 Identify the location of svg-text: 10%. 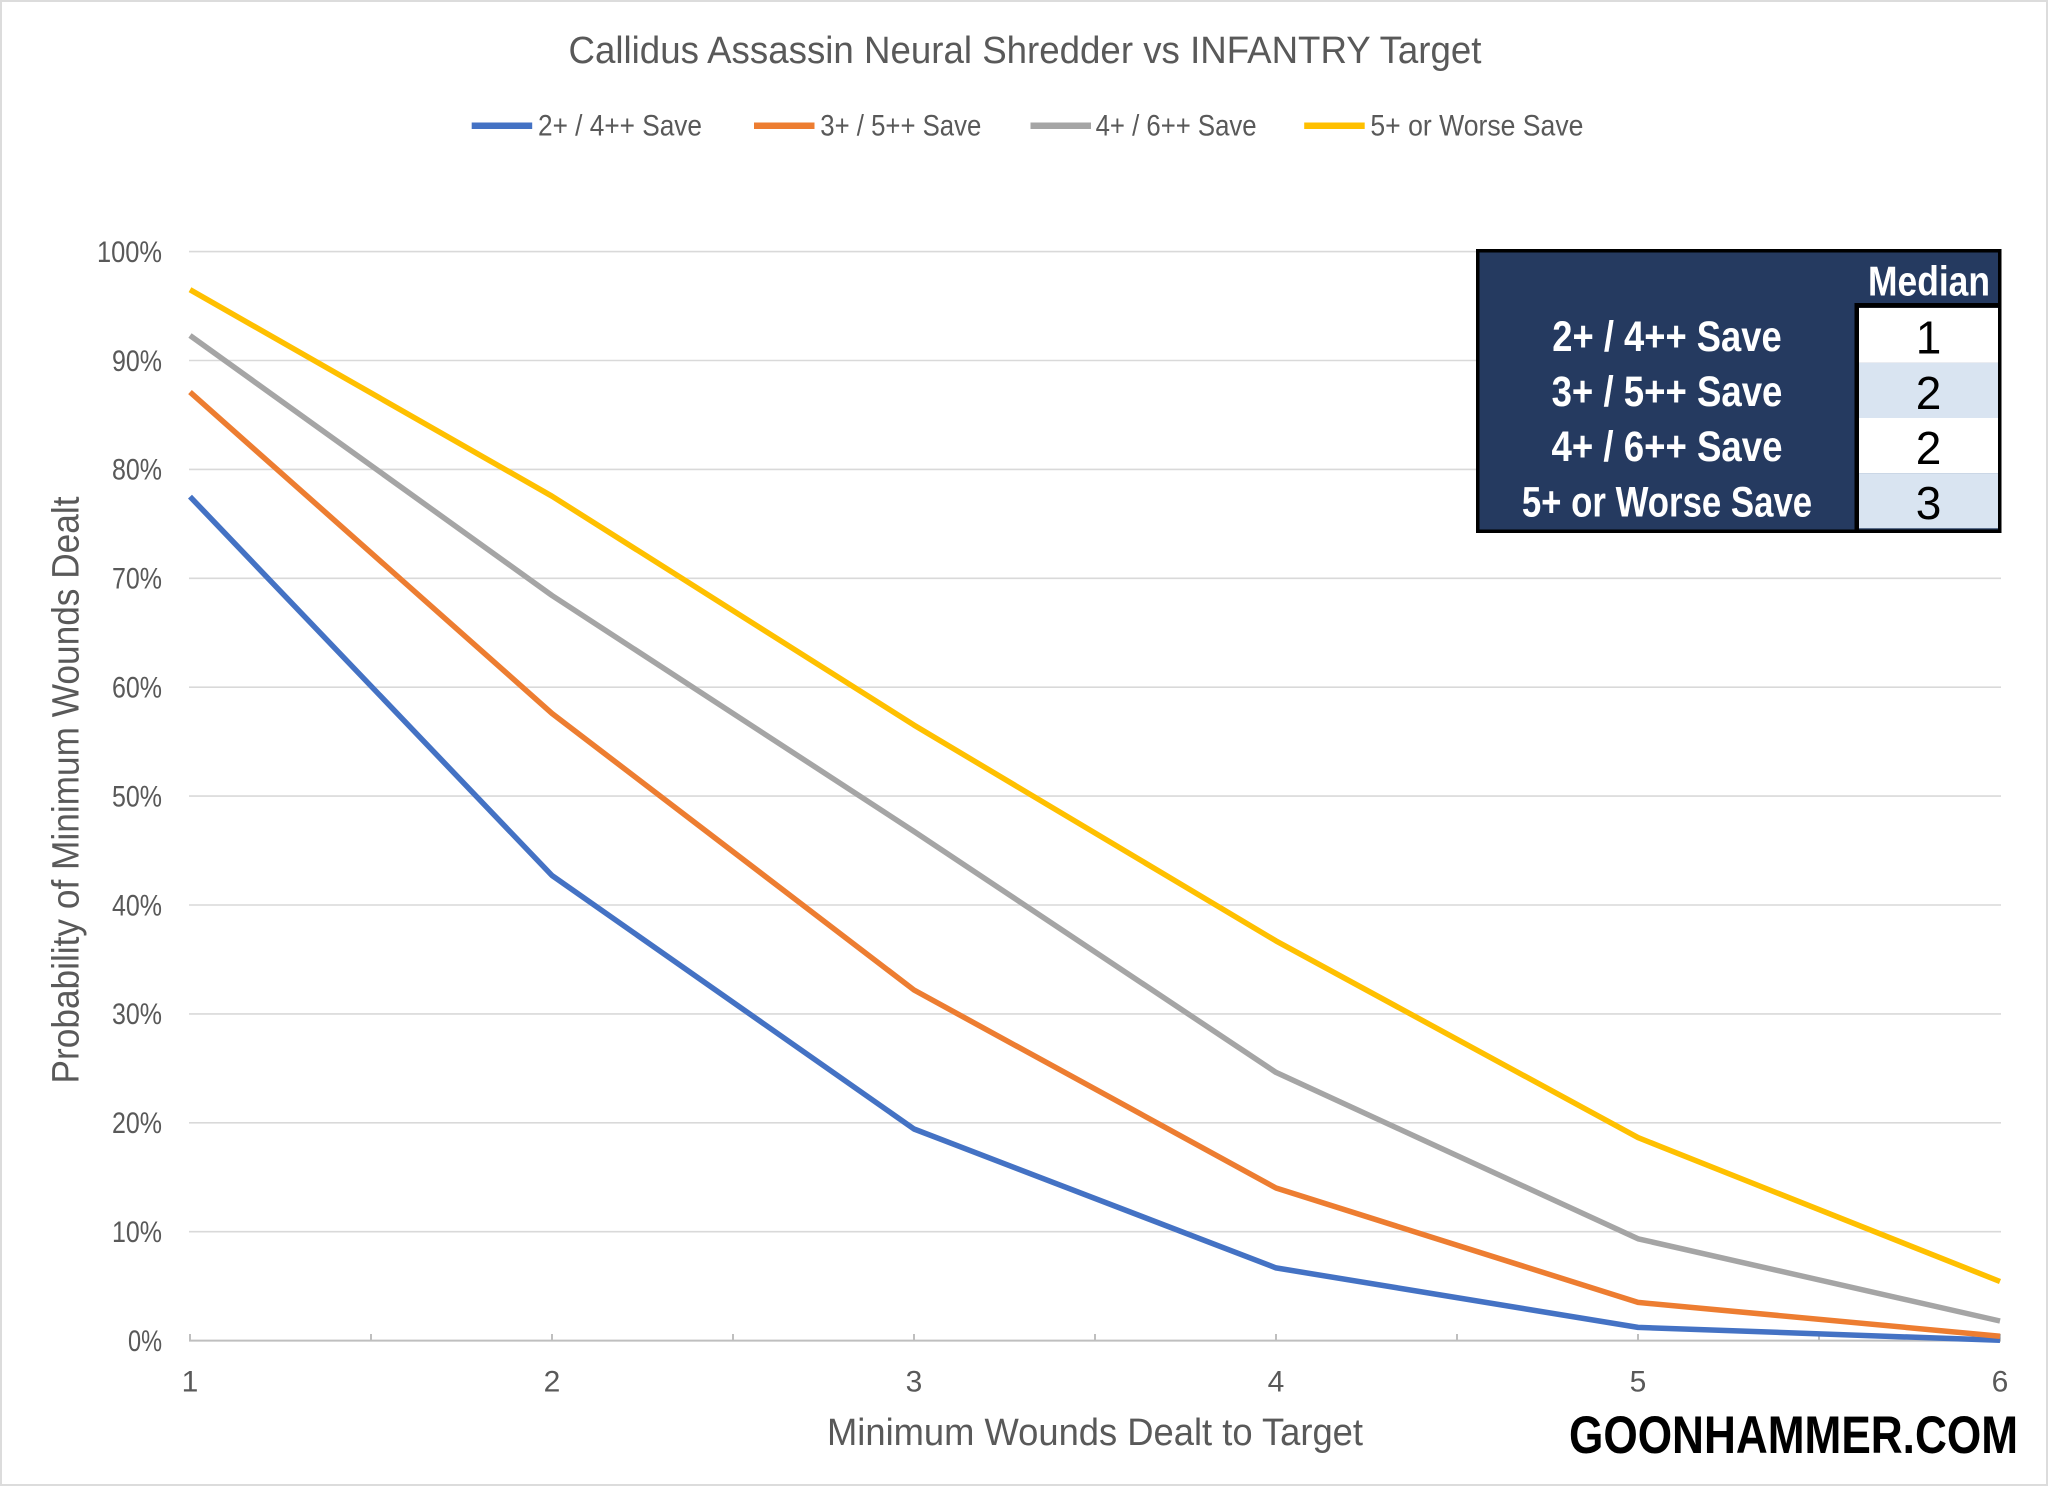
(137, 1232).